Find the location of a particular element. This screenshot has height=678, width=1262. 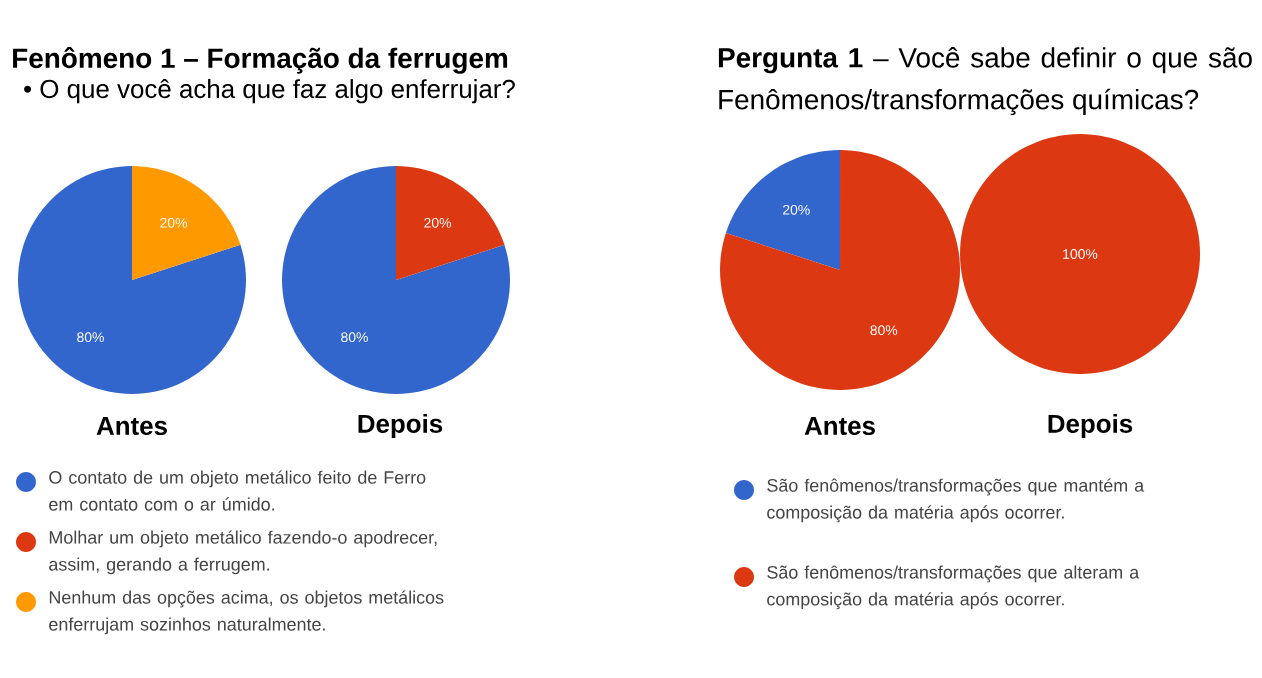

chart-title: Pergunta 1 – Você sabe definir o que são Fenômenos/transformações químicas? is located at coordinates (985, 81).